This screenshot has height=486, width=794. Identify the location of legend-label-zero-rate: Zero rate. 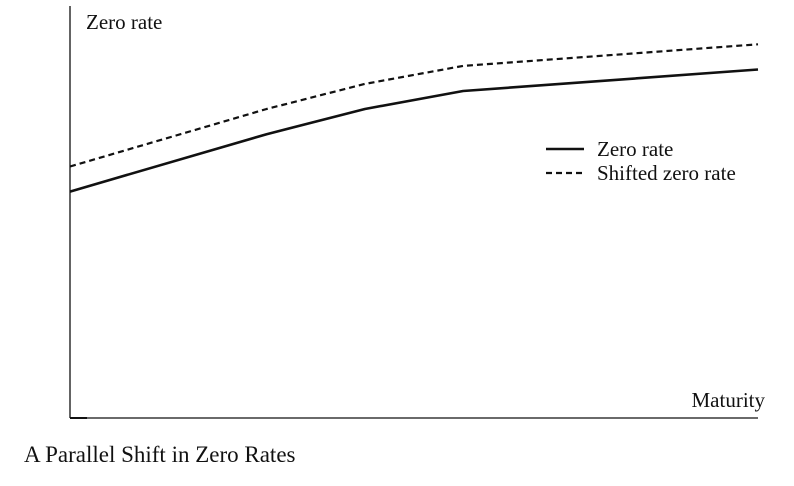
(635, 149).